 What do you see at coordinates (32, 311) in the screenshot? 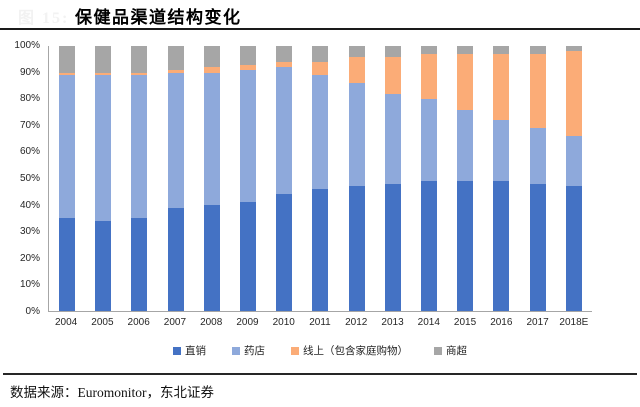
I see `y-tick-label: 0%` at bounding box center [32, 311].